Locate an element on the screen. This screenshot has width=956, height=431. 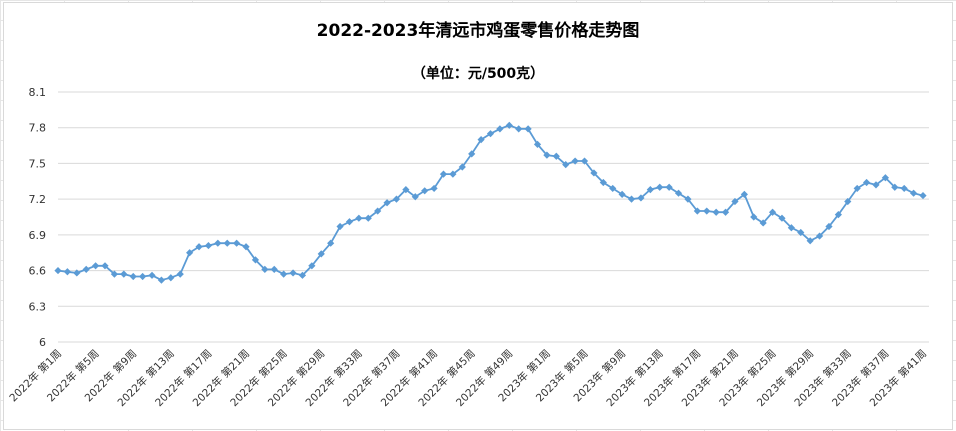
y-tick-label: 7.8 is located at coordinates (38, 128).